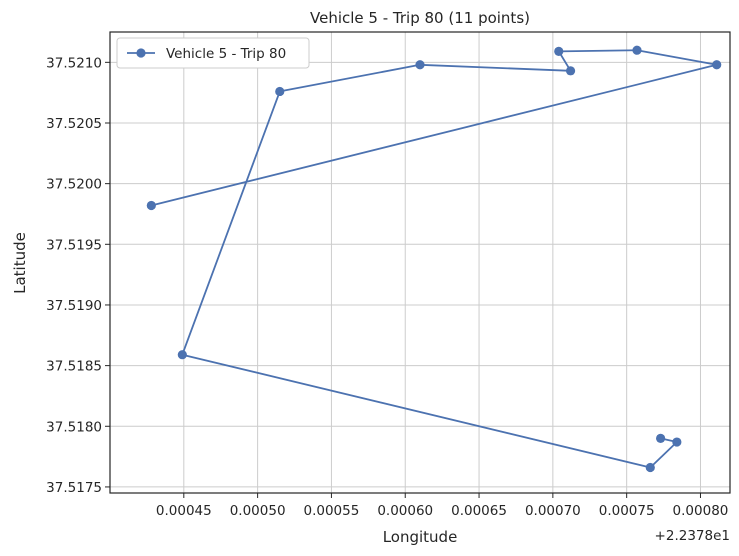 The width and height of the screenshot is (739, 556). Describe the element at coordinates (74, 124) in the screenshot. I see `y-tick-label: 37.5205` at that location.